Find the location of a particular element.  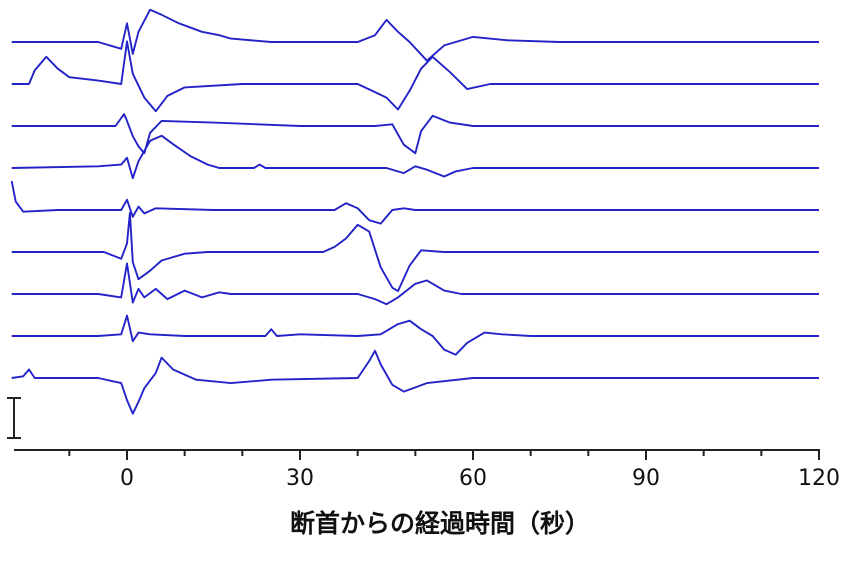

x-tick-label: 60 is located at coordinates (473, 478).